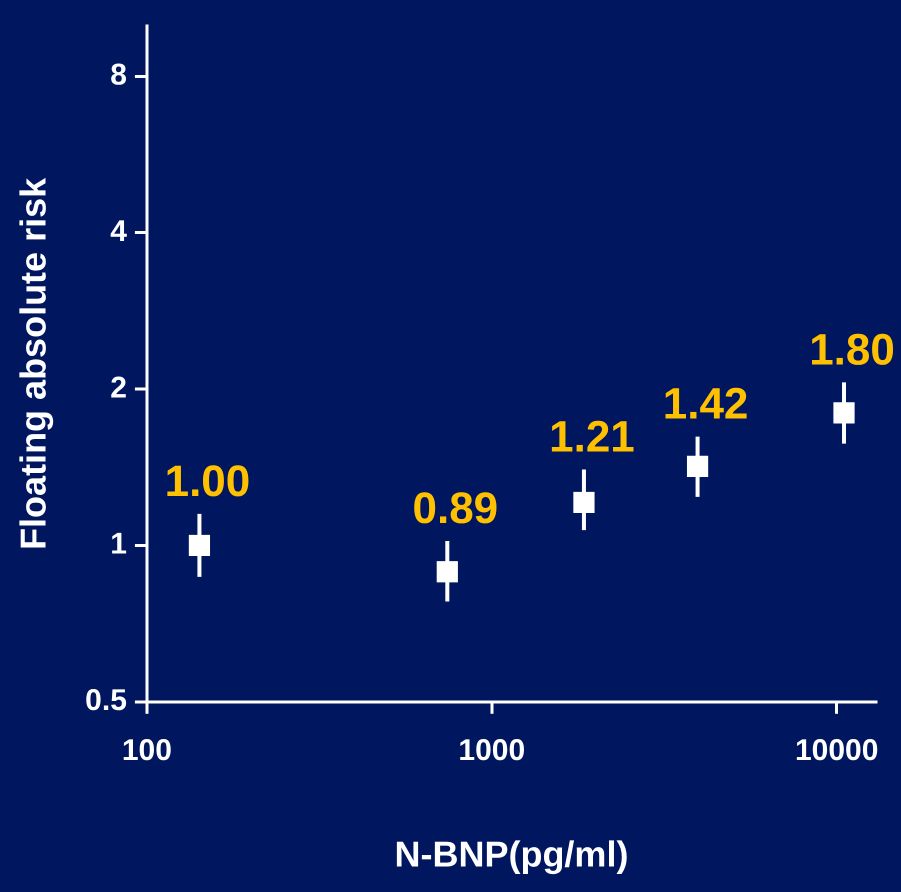 This screenshot has height=892, width=901. Describe the element at coordinates (455, 509) in the screenshot. I see `data-label: 0.89` at that location.